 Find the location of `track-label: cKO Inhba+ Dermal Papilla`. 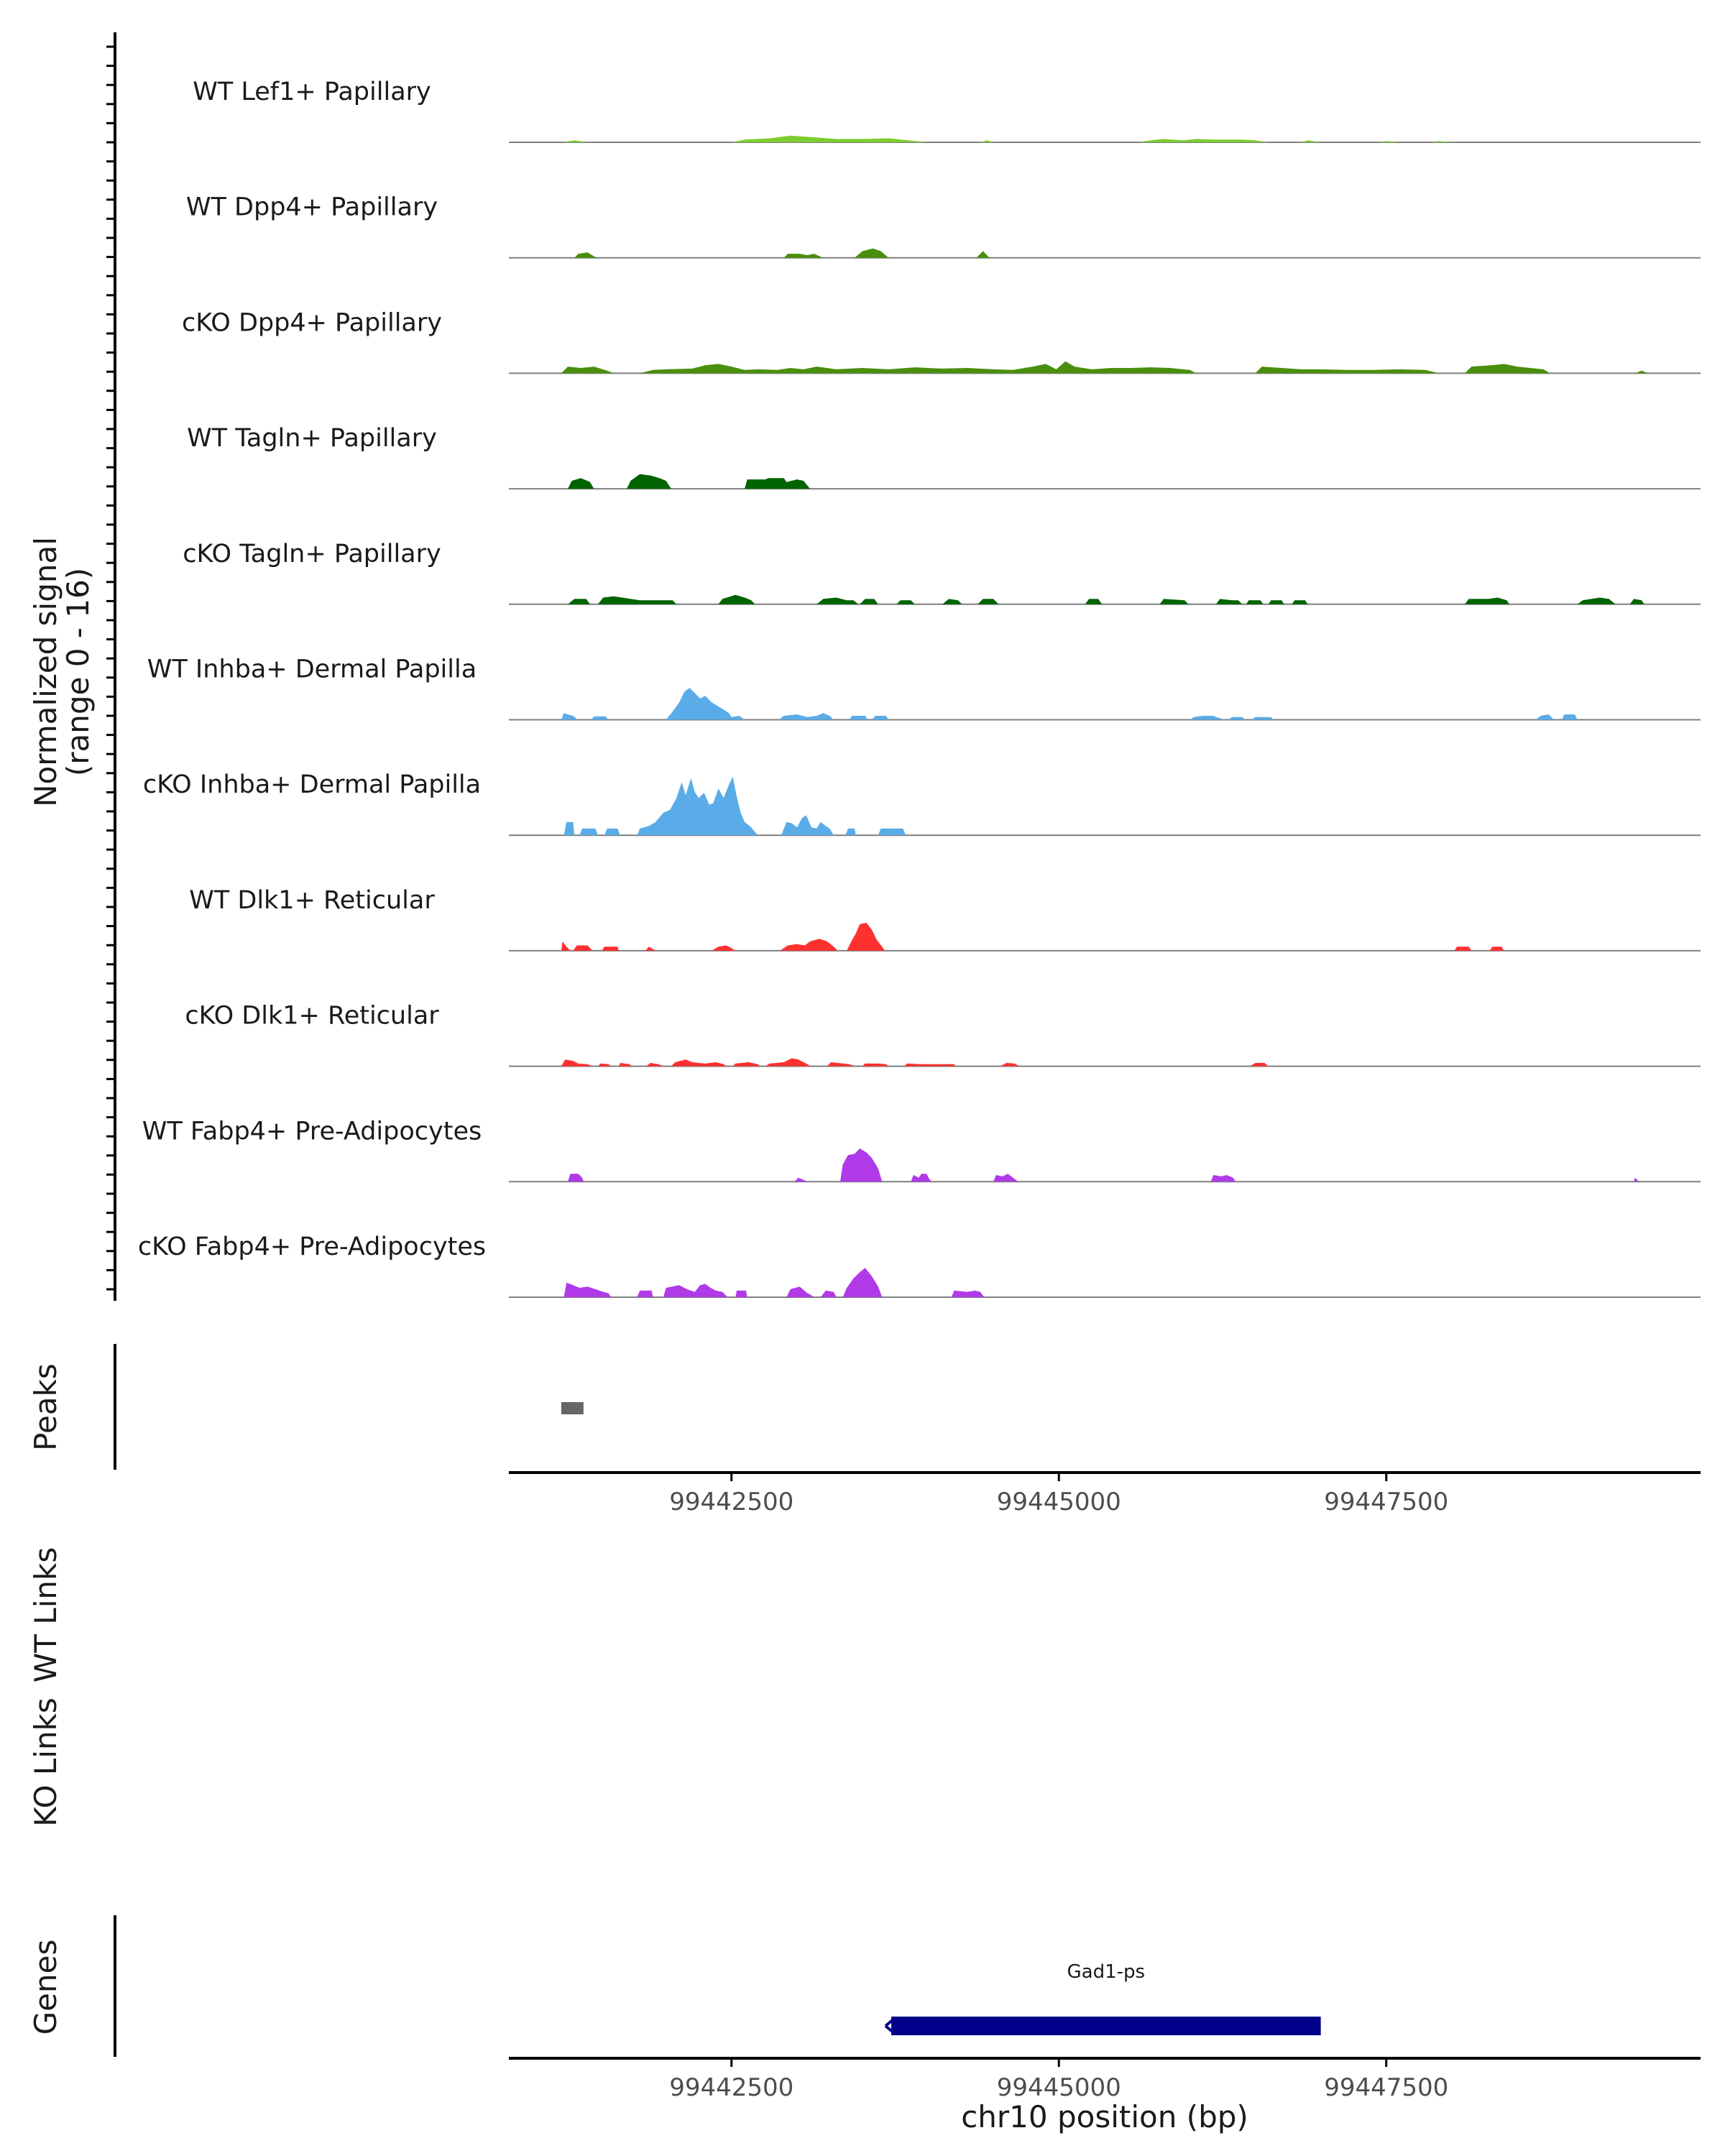

track-label: cKO Inhba+ Dermal Papilla is located at coordinates (312, 784).